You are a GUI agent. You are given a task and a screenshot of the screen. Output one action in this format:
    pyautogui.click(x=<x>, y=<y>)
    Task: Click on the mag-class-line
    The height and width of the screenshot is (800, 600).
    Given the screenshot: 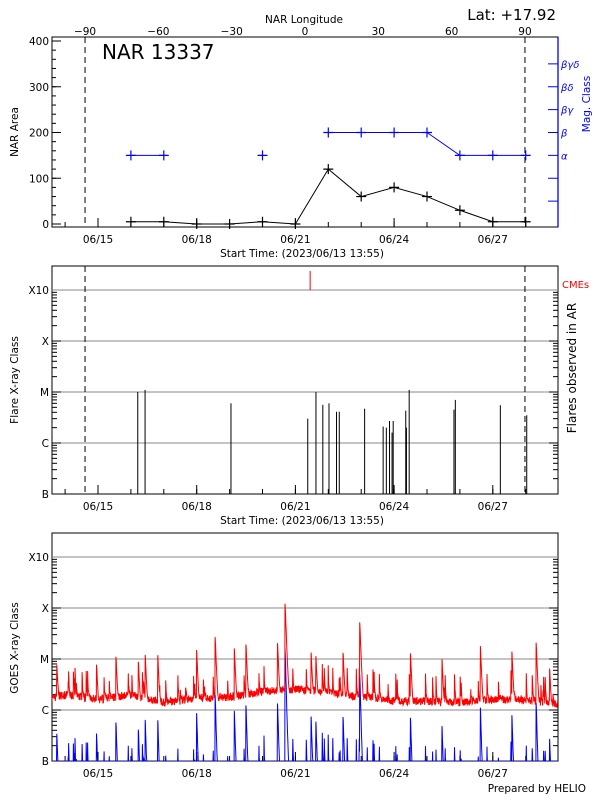 What is the action you would take?
    pyautogui.click(x=443, y=144)
    